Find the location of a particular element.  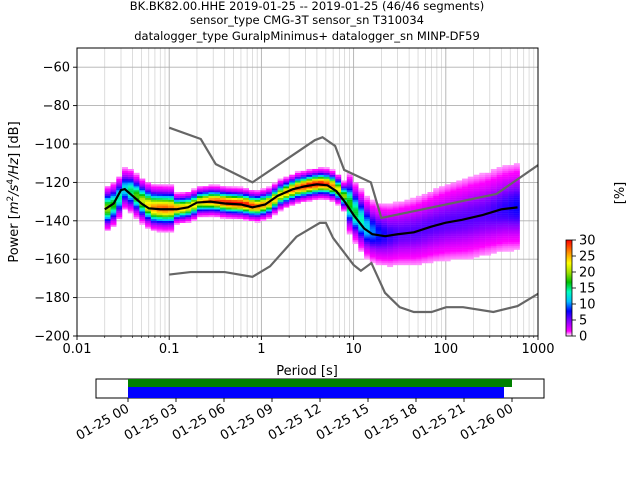

y-axis-label-part-s: /s is located at coordinates (14, 190).